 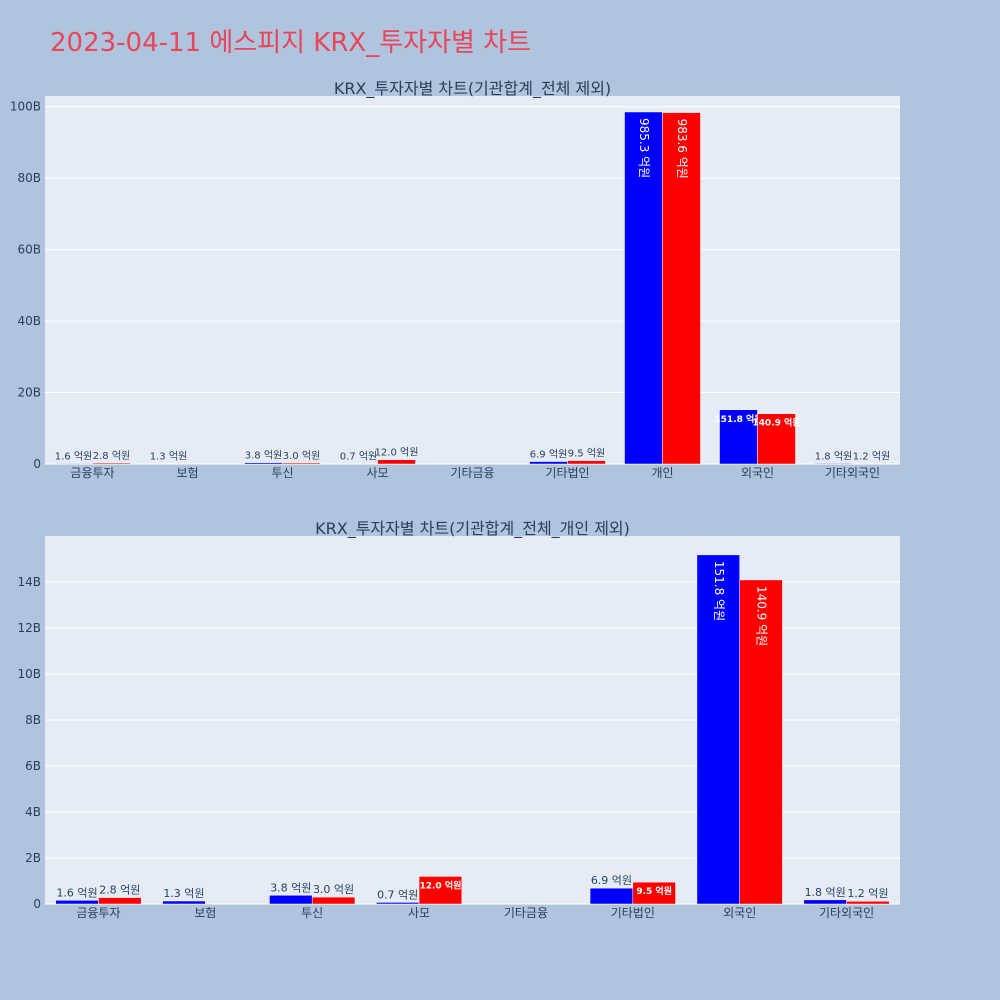 What do you see at coordinates (33, 858) in the screenshot?
I see `y-tick-label: 2B` at bounding box center [33, 858].